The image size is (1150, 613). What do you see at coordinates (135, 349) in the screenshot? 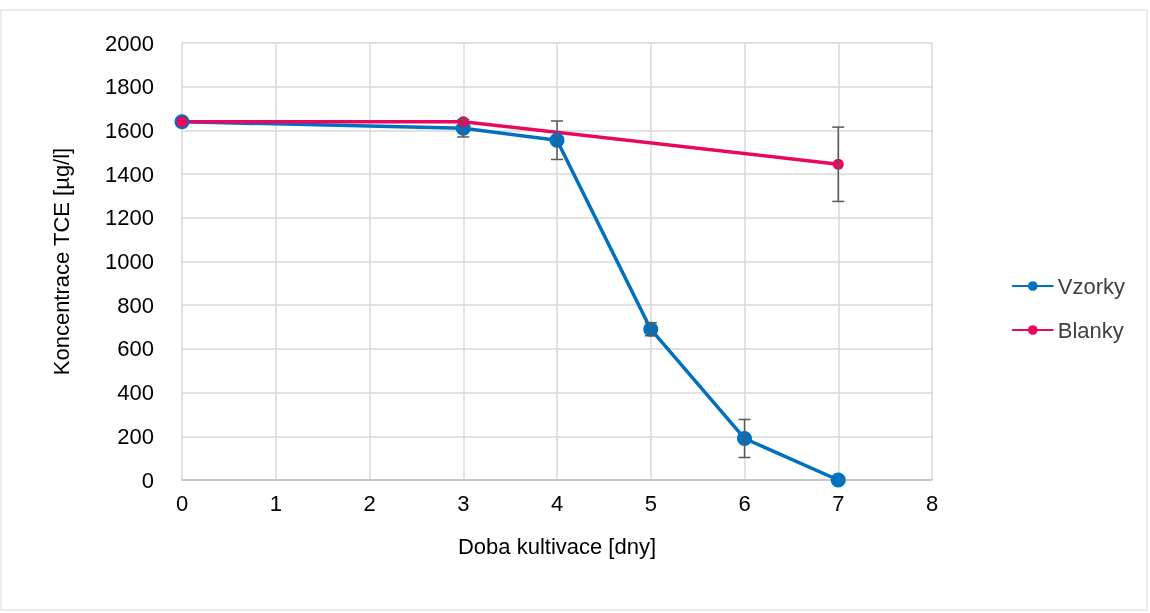
I see `y-tick-label: 600` at bounding box center [135, 349].